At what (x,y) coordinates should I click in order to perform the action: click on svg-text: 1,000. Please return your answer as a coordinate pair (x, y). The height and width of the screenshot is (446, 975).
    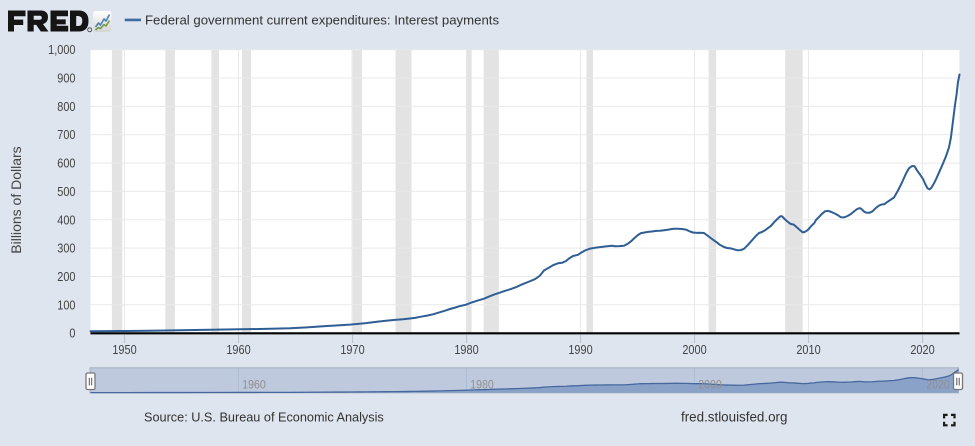
    Looking at the image, I should click on (62, 49).